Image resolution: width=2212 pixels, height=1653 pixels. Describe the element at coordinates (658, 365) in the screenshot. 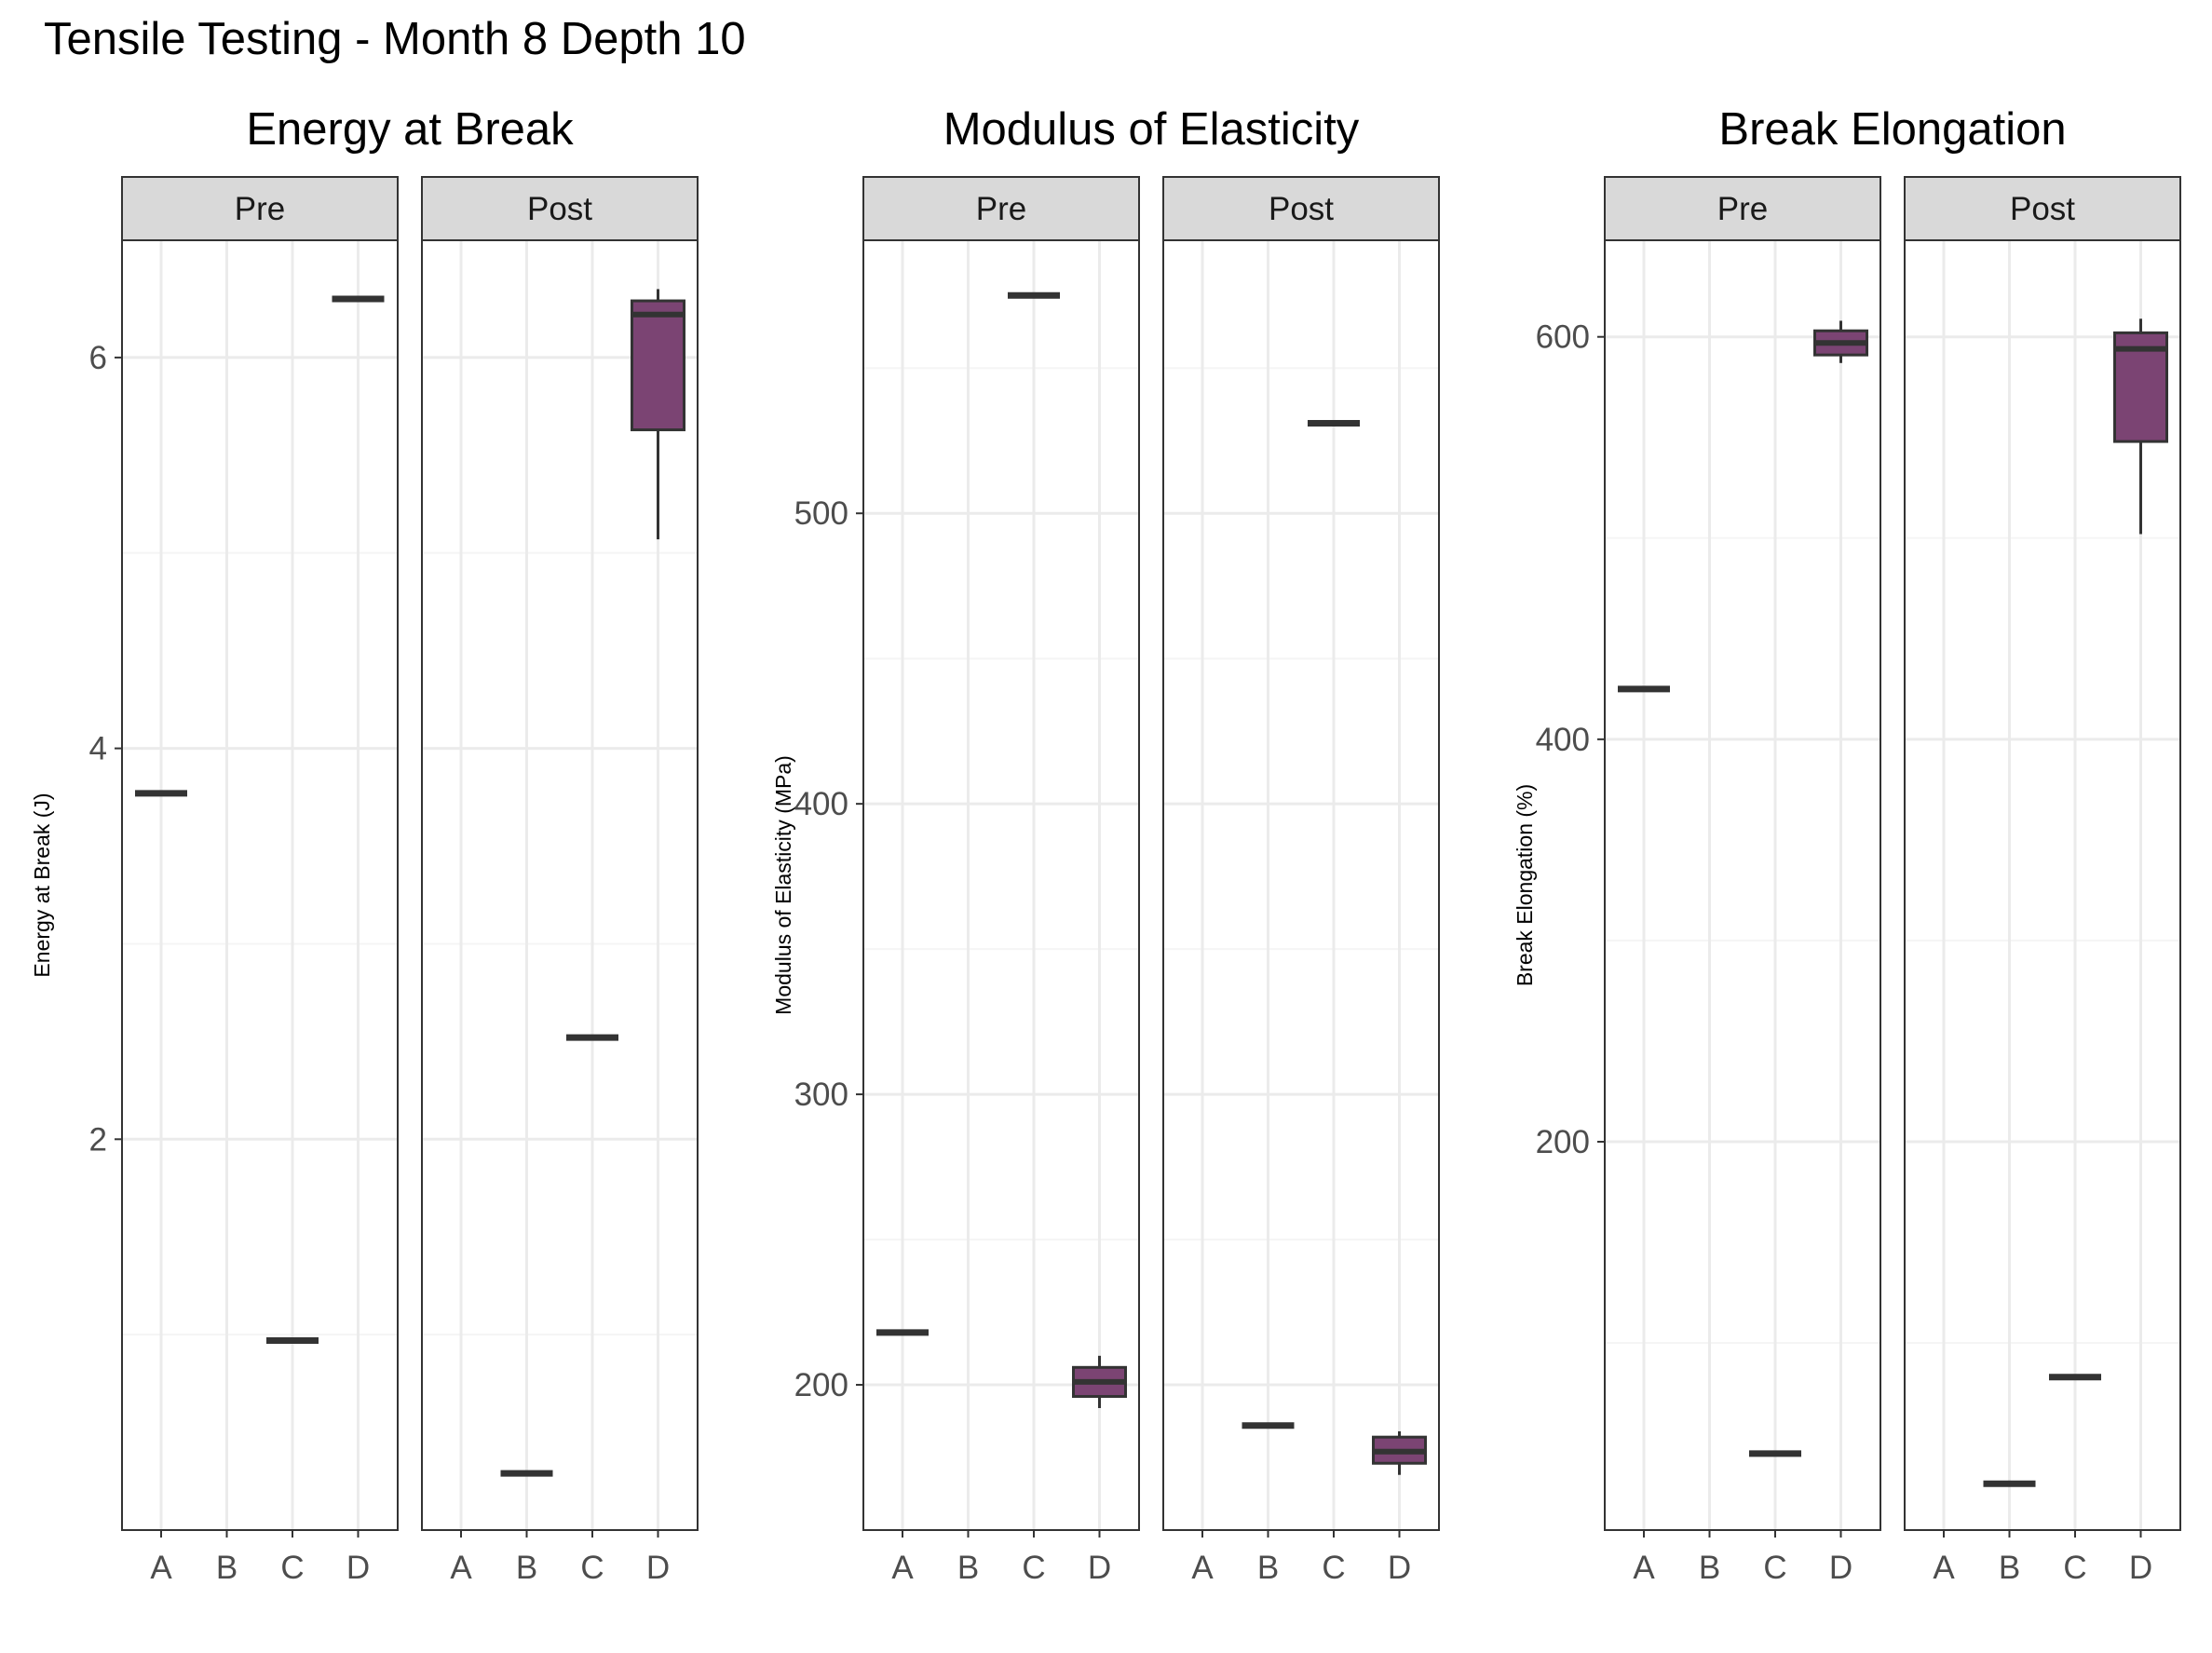

I see `iqr-box` at that location.